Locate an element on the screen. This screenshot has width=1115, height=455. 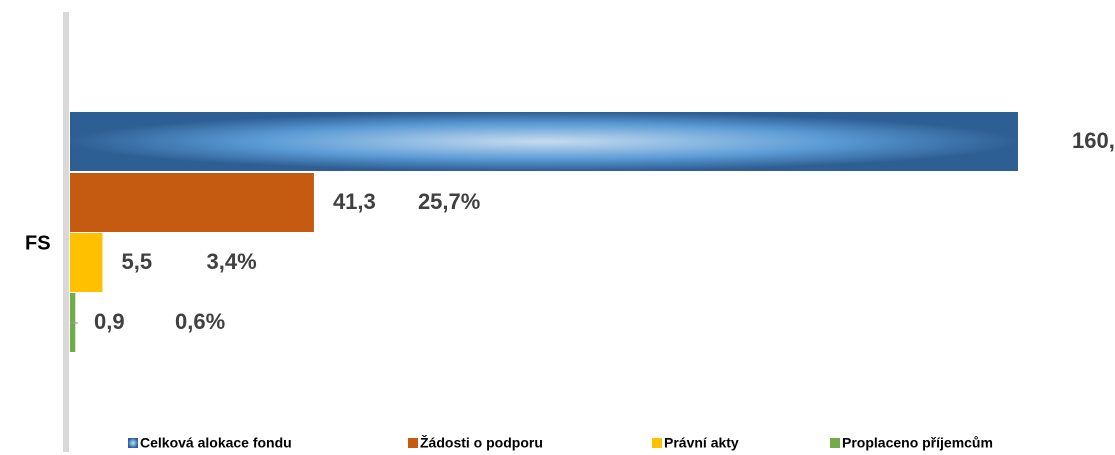
value-label: 5,5 is located at coordinates (136, 261).